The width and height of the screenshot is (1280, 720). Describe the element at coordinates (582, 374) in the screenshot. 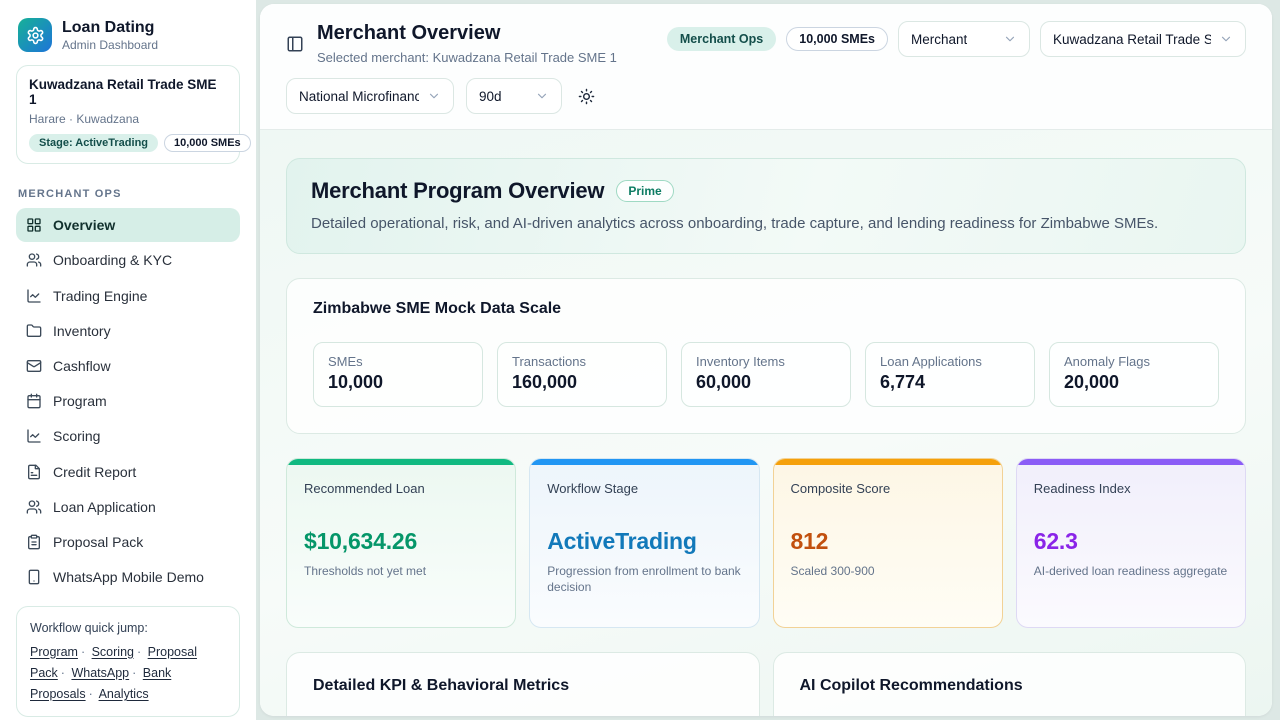

I see `stat-transactions: Transactions 160,000` at that location.